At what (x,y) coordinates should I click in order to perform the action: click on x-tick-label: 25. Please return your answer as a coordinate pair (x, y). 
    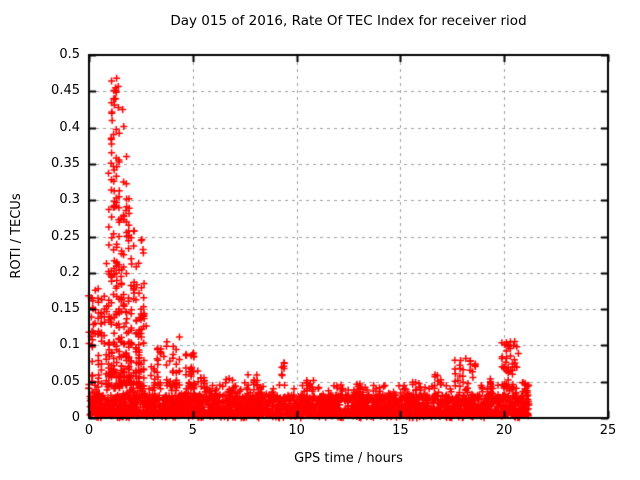
    Looking at the image, I should click on (608, 430).